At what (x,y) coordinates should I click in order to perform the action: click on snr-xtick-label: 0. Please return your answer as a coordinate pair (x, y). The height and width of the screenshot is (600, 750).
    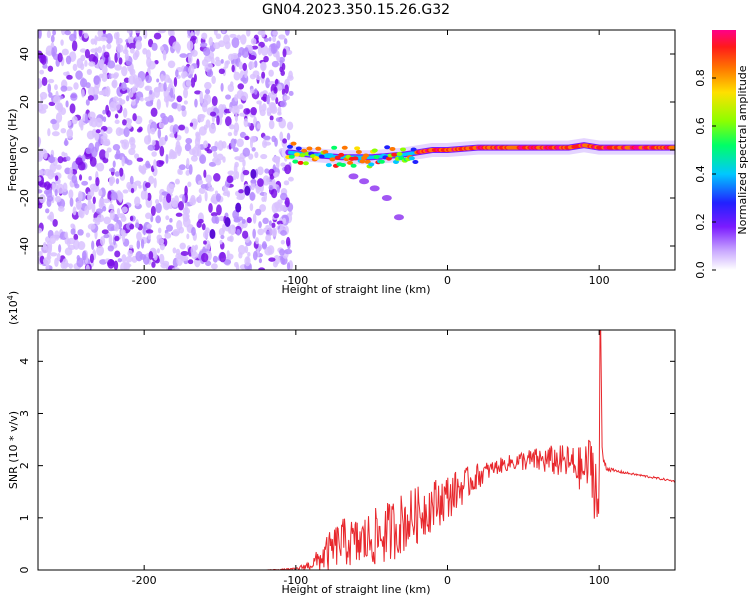
    Looking at the image, I should click on (447, 580).